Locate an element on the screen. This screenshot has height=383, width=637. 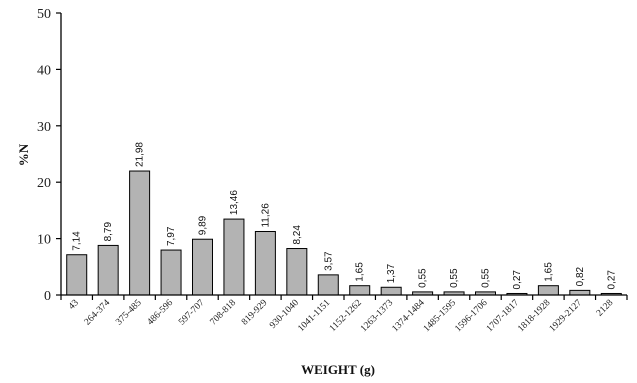
x-tick-label: 1707-1817 is located at coordinates (503, 316).